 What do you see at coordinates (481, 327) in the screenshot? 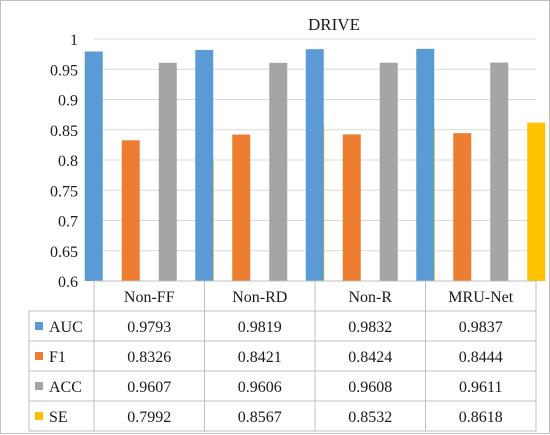
I see `table-cell: 0.9837` at bounding box center [481, 327].